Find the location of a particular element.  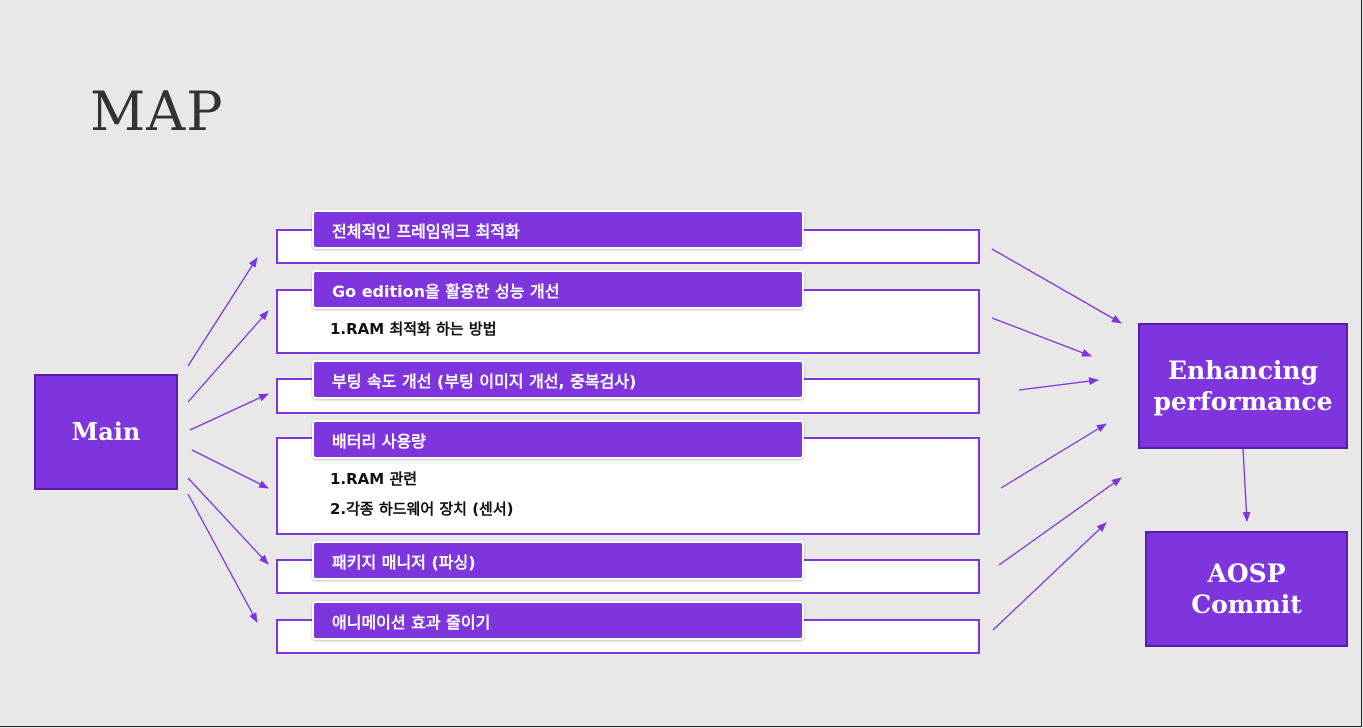

section-item: 2.각종 하드웨어 장치 (센서) is located at coordinates (422, 509).